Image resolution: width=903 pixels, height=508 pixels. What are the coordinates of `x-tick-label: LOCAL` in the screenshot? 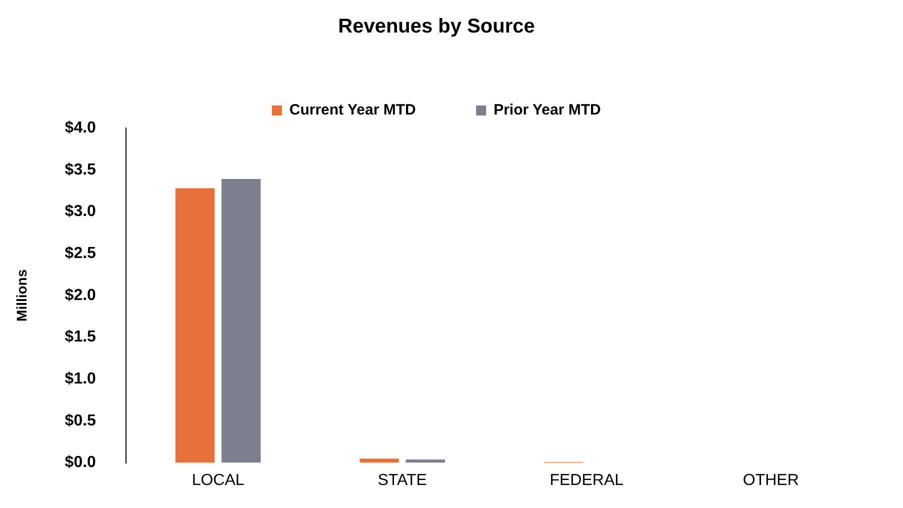 It's located at (218, 480).